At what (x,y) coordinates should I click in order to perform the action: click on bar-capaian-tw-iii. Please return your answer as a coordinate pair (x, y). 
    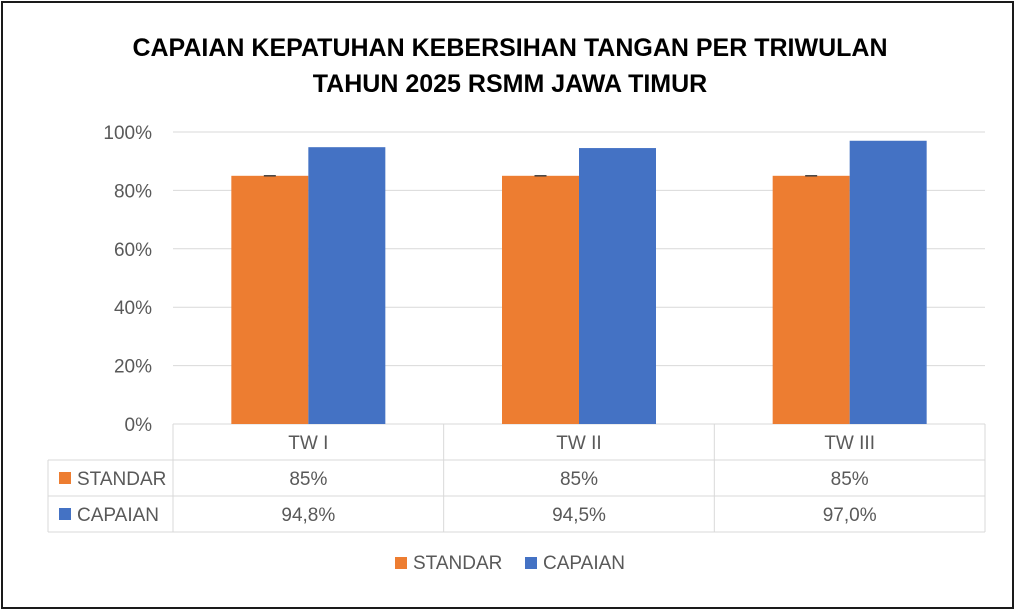
    Looking at the image, I should click on (888, 282).